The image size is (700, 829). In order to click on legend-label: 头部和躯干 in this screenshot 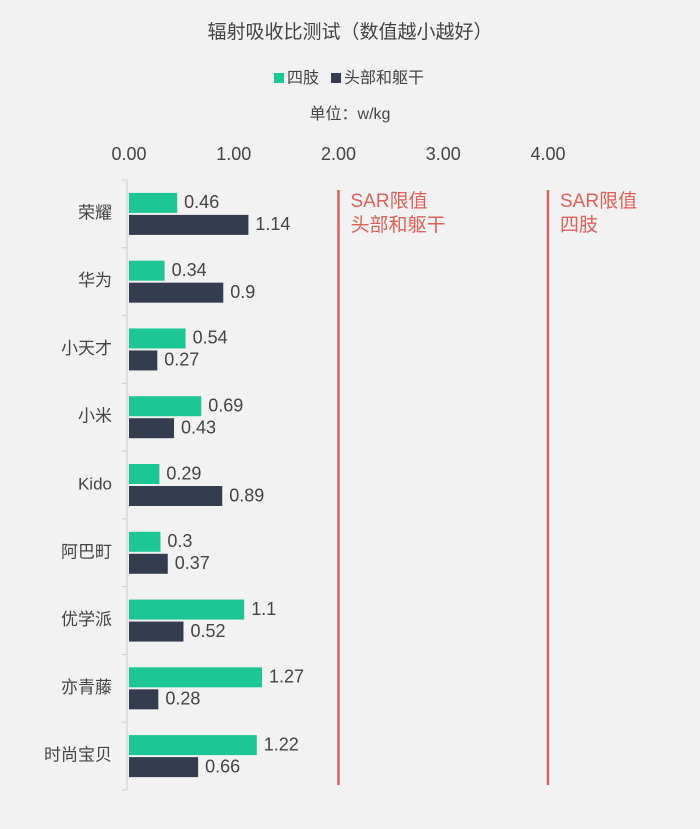, I will do `click(384, 78)`.